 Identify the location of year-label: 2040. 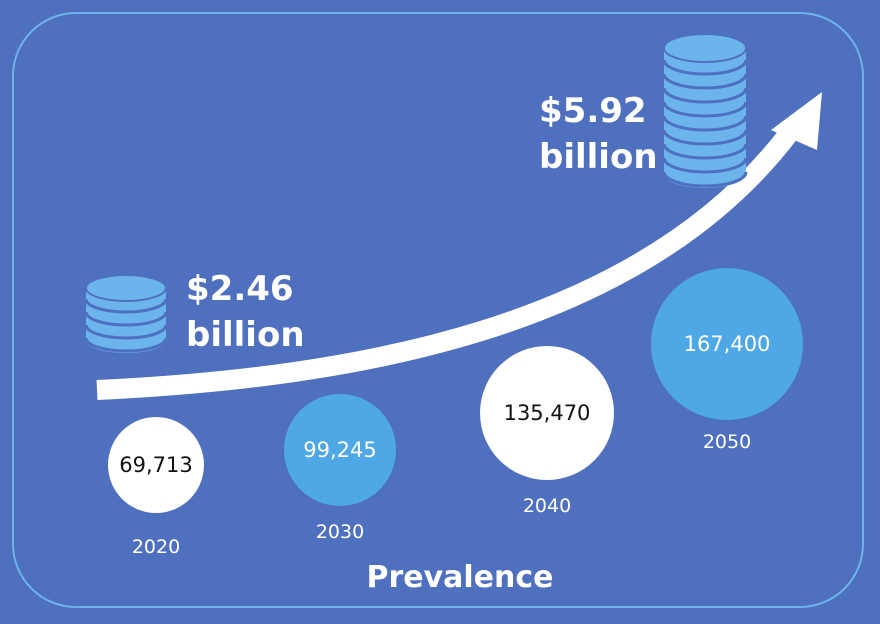
(547, 506).